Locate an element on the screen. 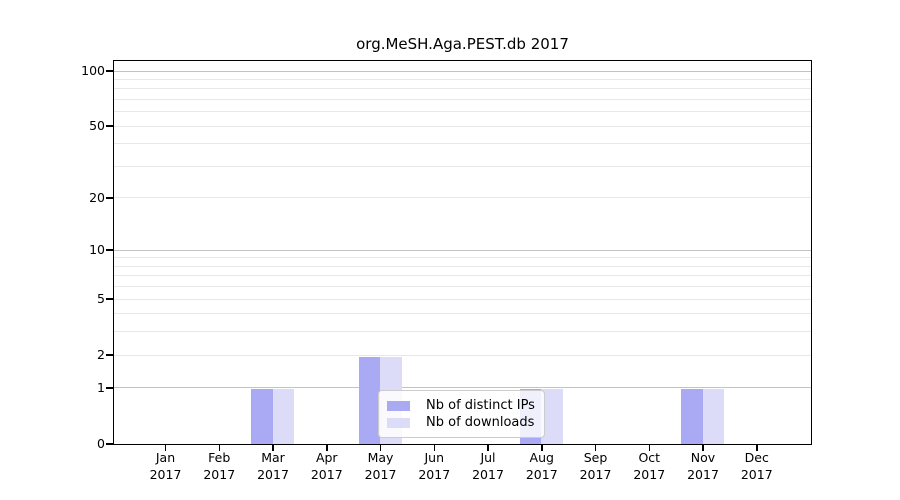 The image size is (900, 500). x-tick-month: Aug is located at coordinates (541, 457).